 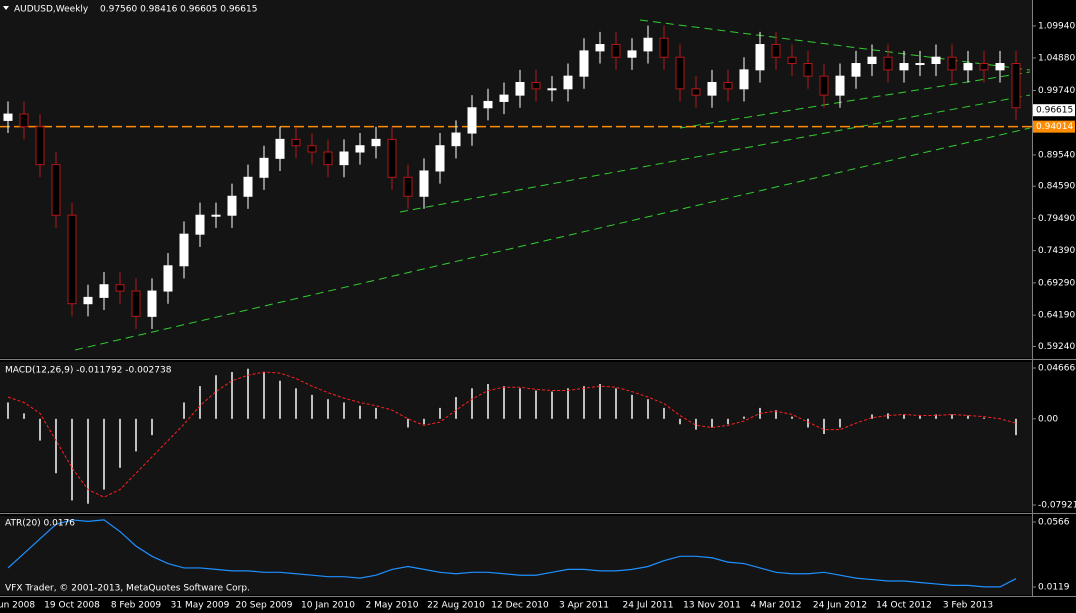 What do you see at coordinates (328, 606) in the screenshot?
I see `x-tick-label: 10 Jan 2010` at bounding box center [328, 606].